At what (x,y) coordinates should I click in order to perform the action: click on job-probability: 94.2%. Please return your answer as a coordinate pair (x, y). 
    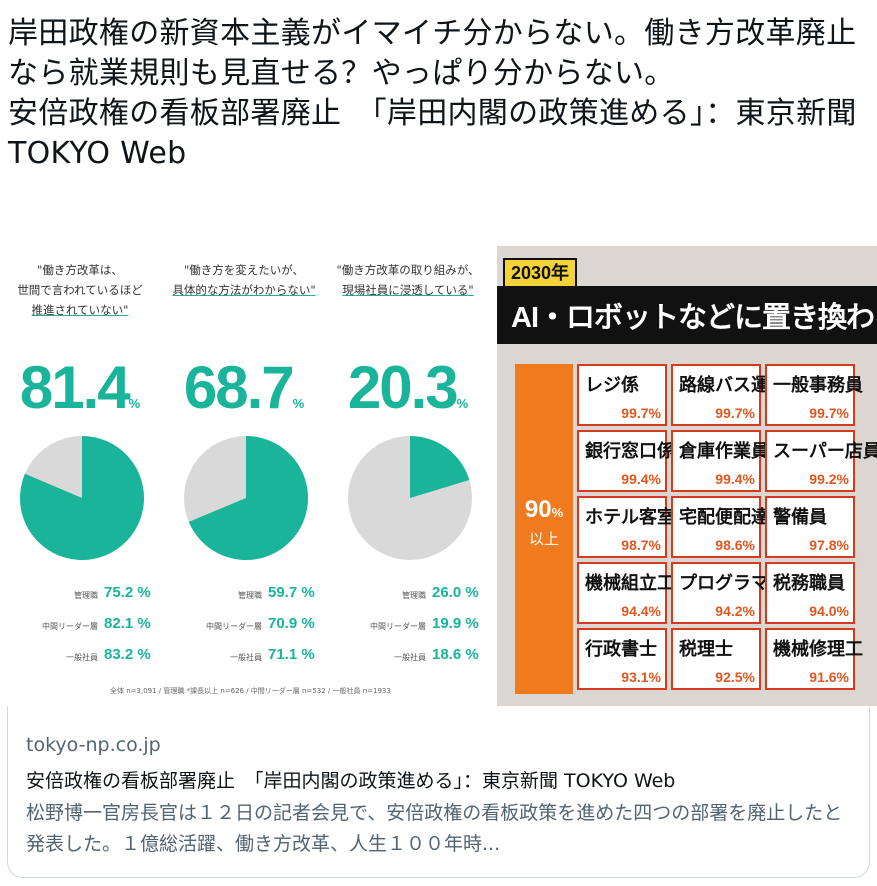
    Looking at the image, I should click on (735, 611).